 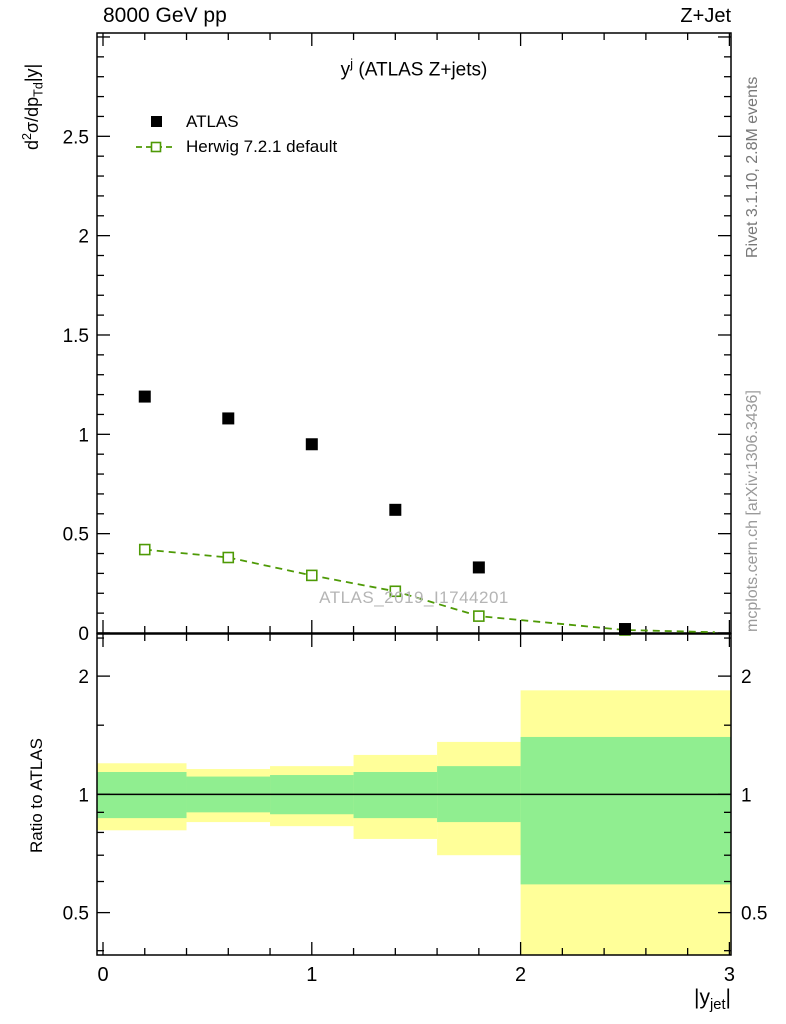 I want to click on legend-item-atlas: ATLAS, so click(x=233, y=121).